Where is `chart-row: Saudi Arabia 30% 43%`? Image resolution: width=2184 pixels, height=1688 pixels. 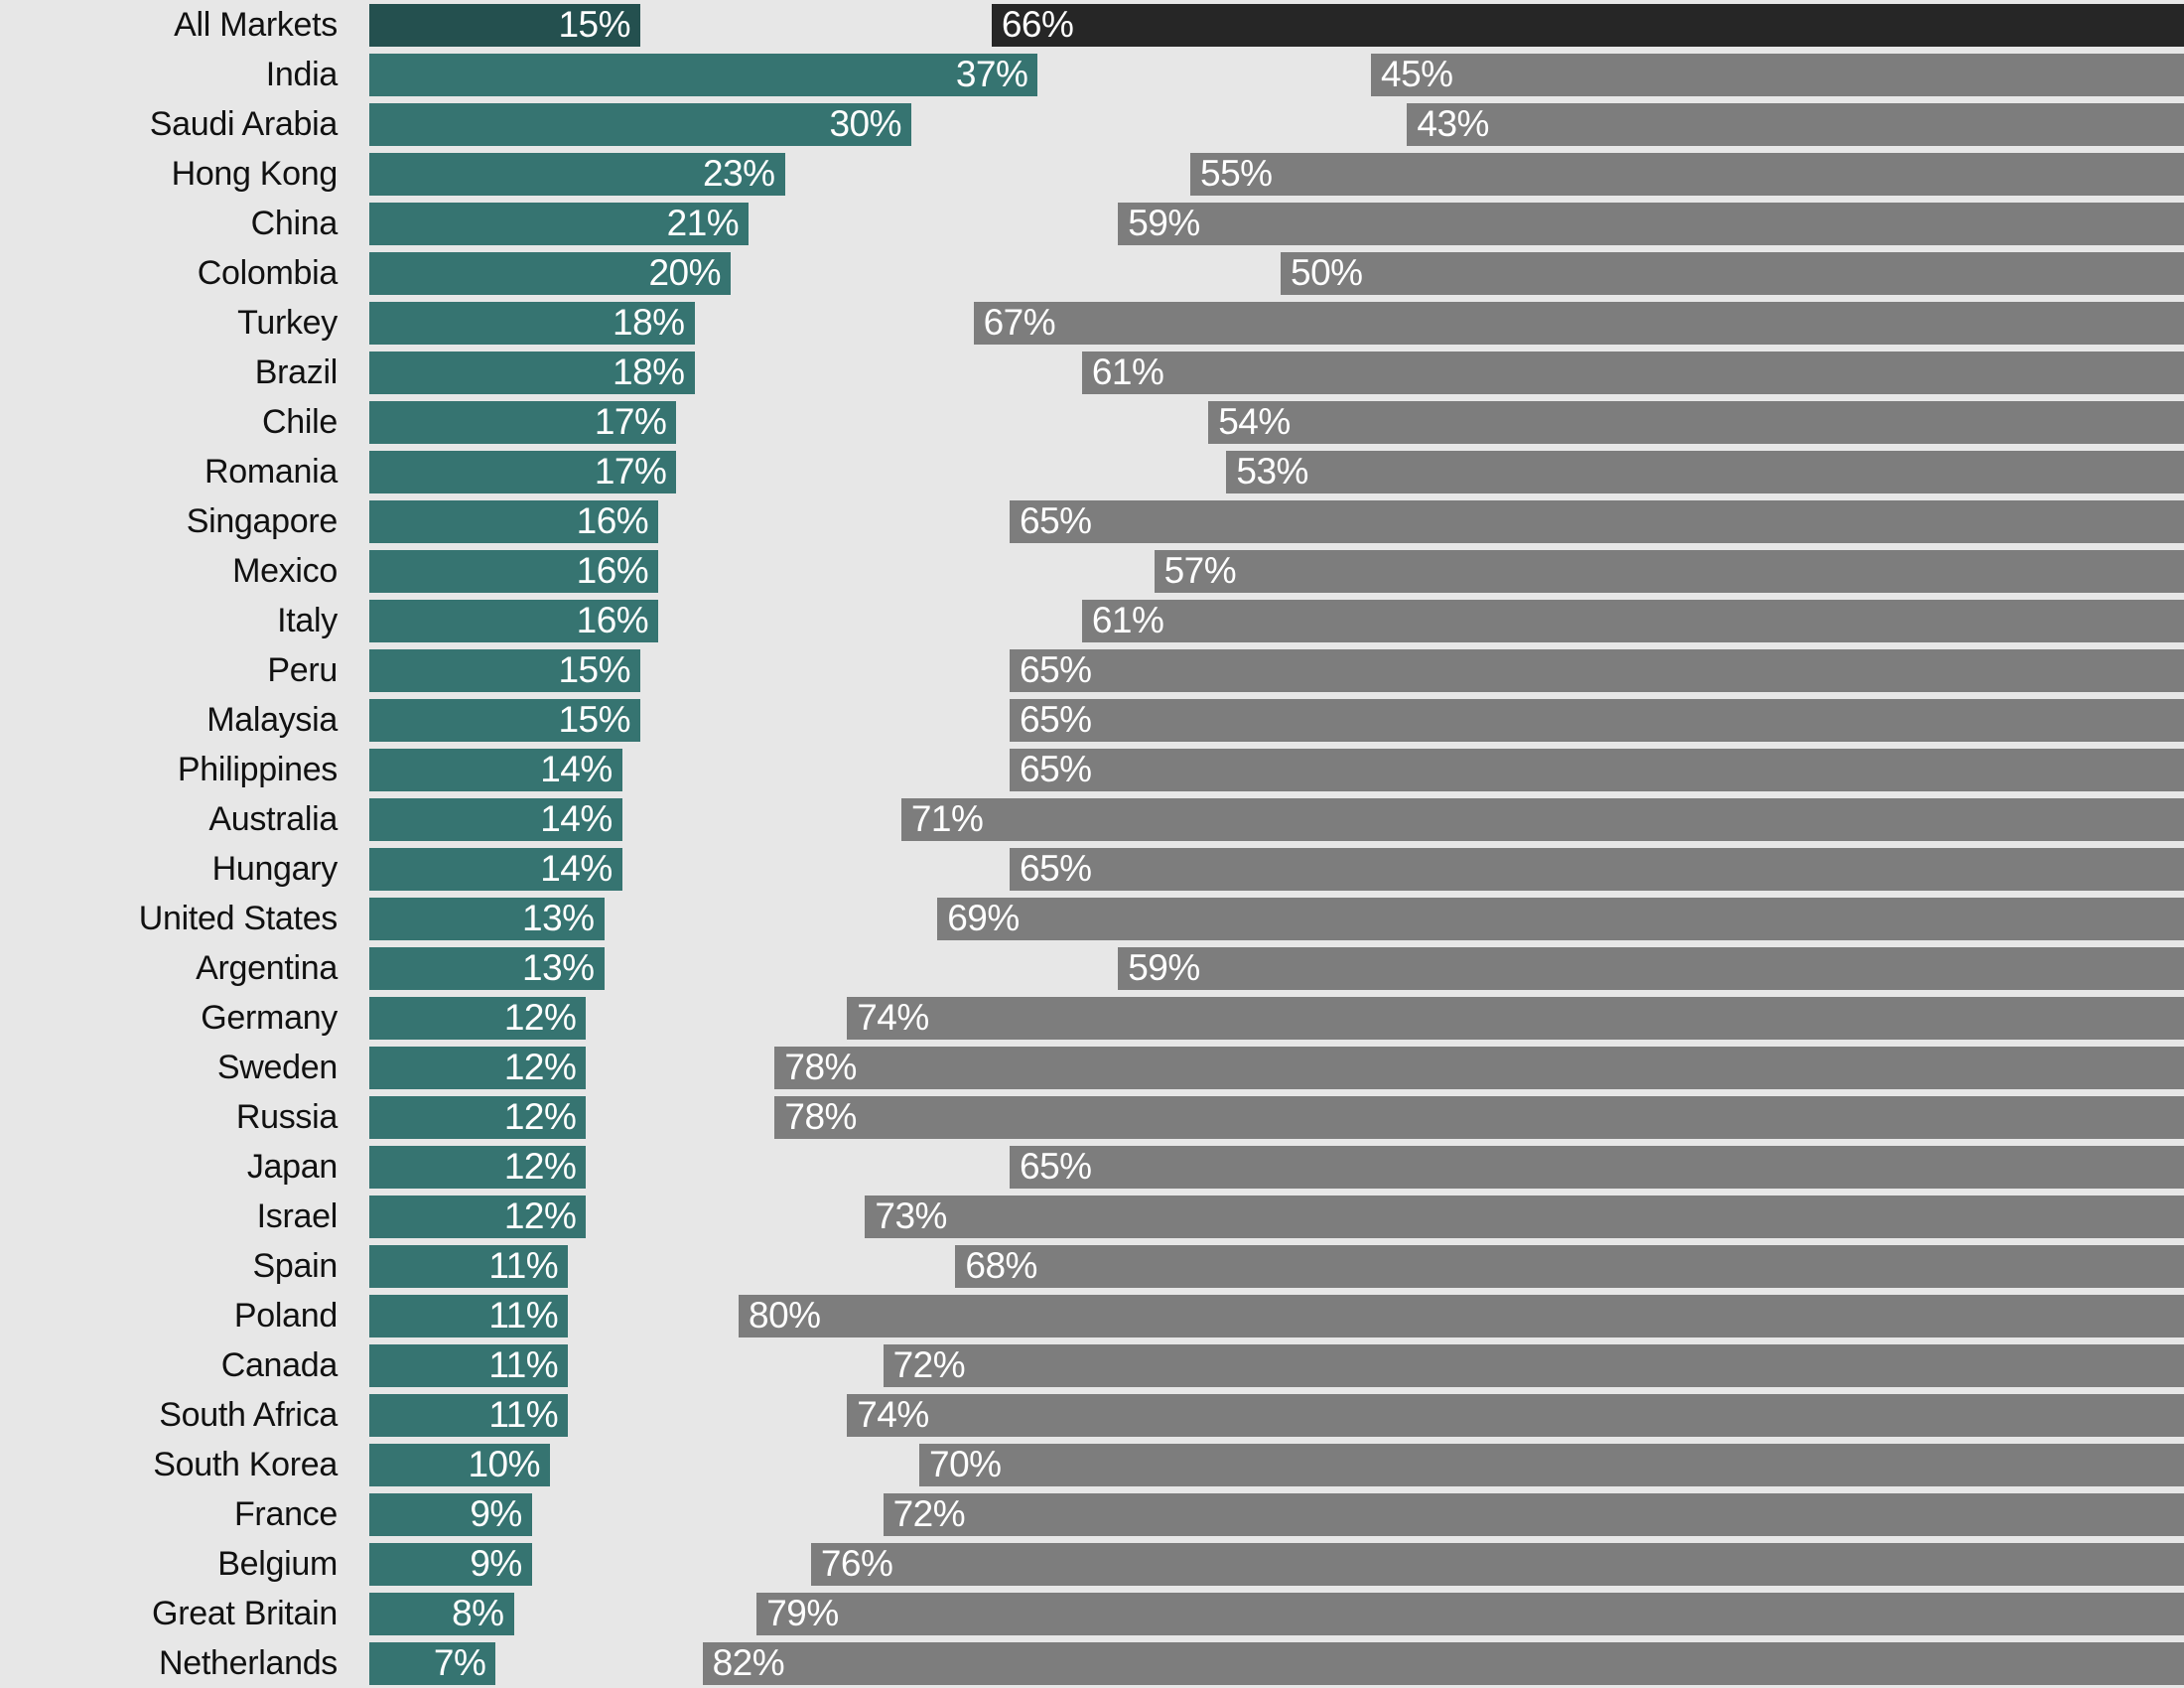
chart-row: Saudi Arabia 30% 43% is located at coordinates (1092, 124).